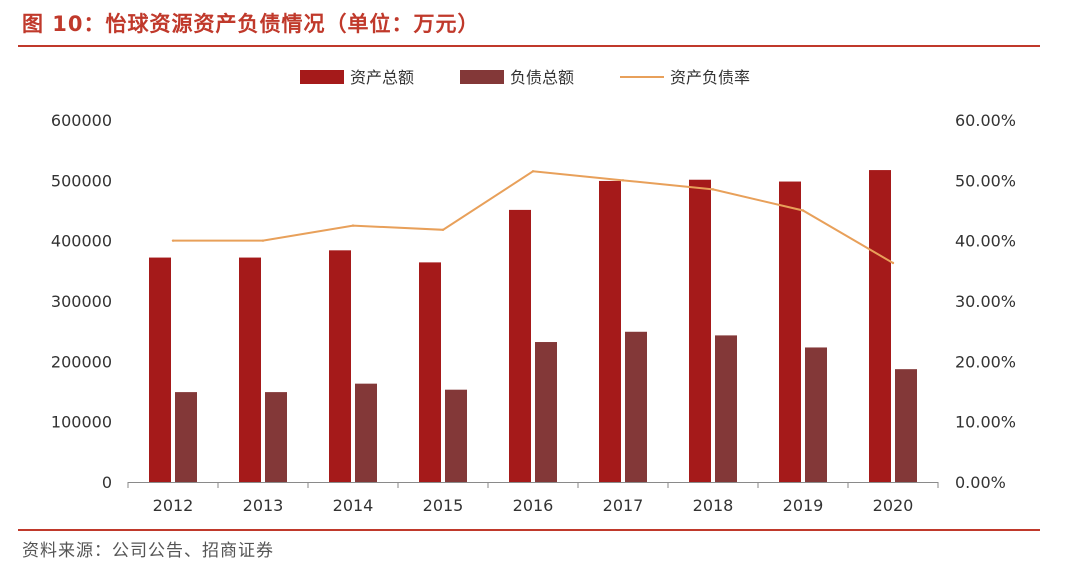 The image size is (1080, 576). Describe the element at coordinates (985, 180) in the screenshot. I see `right-y-tick-label: 50.00%` at that location.